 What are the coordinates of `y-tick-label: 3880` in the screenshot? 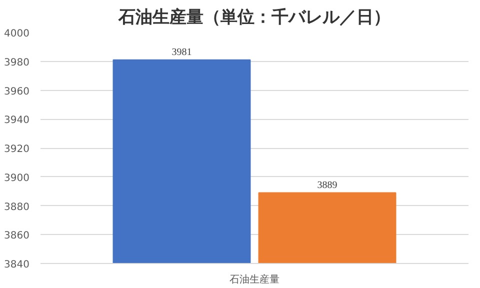 It's located at (17, 207).